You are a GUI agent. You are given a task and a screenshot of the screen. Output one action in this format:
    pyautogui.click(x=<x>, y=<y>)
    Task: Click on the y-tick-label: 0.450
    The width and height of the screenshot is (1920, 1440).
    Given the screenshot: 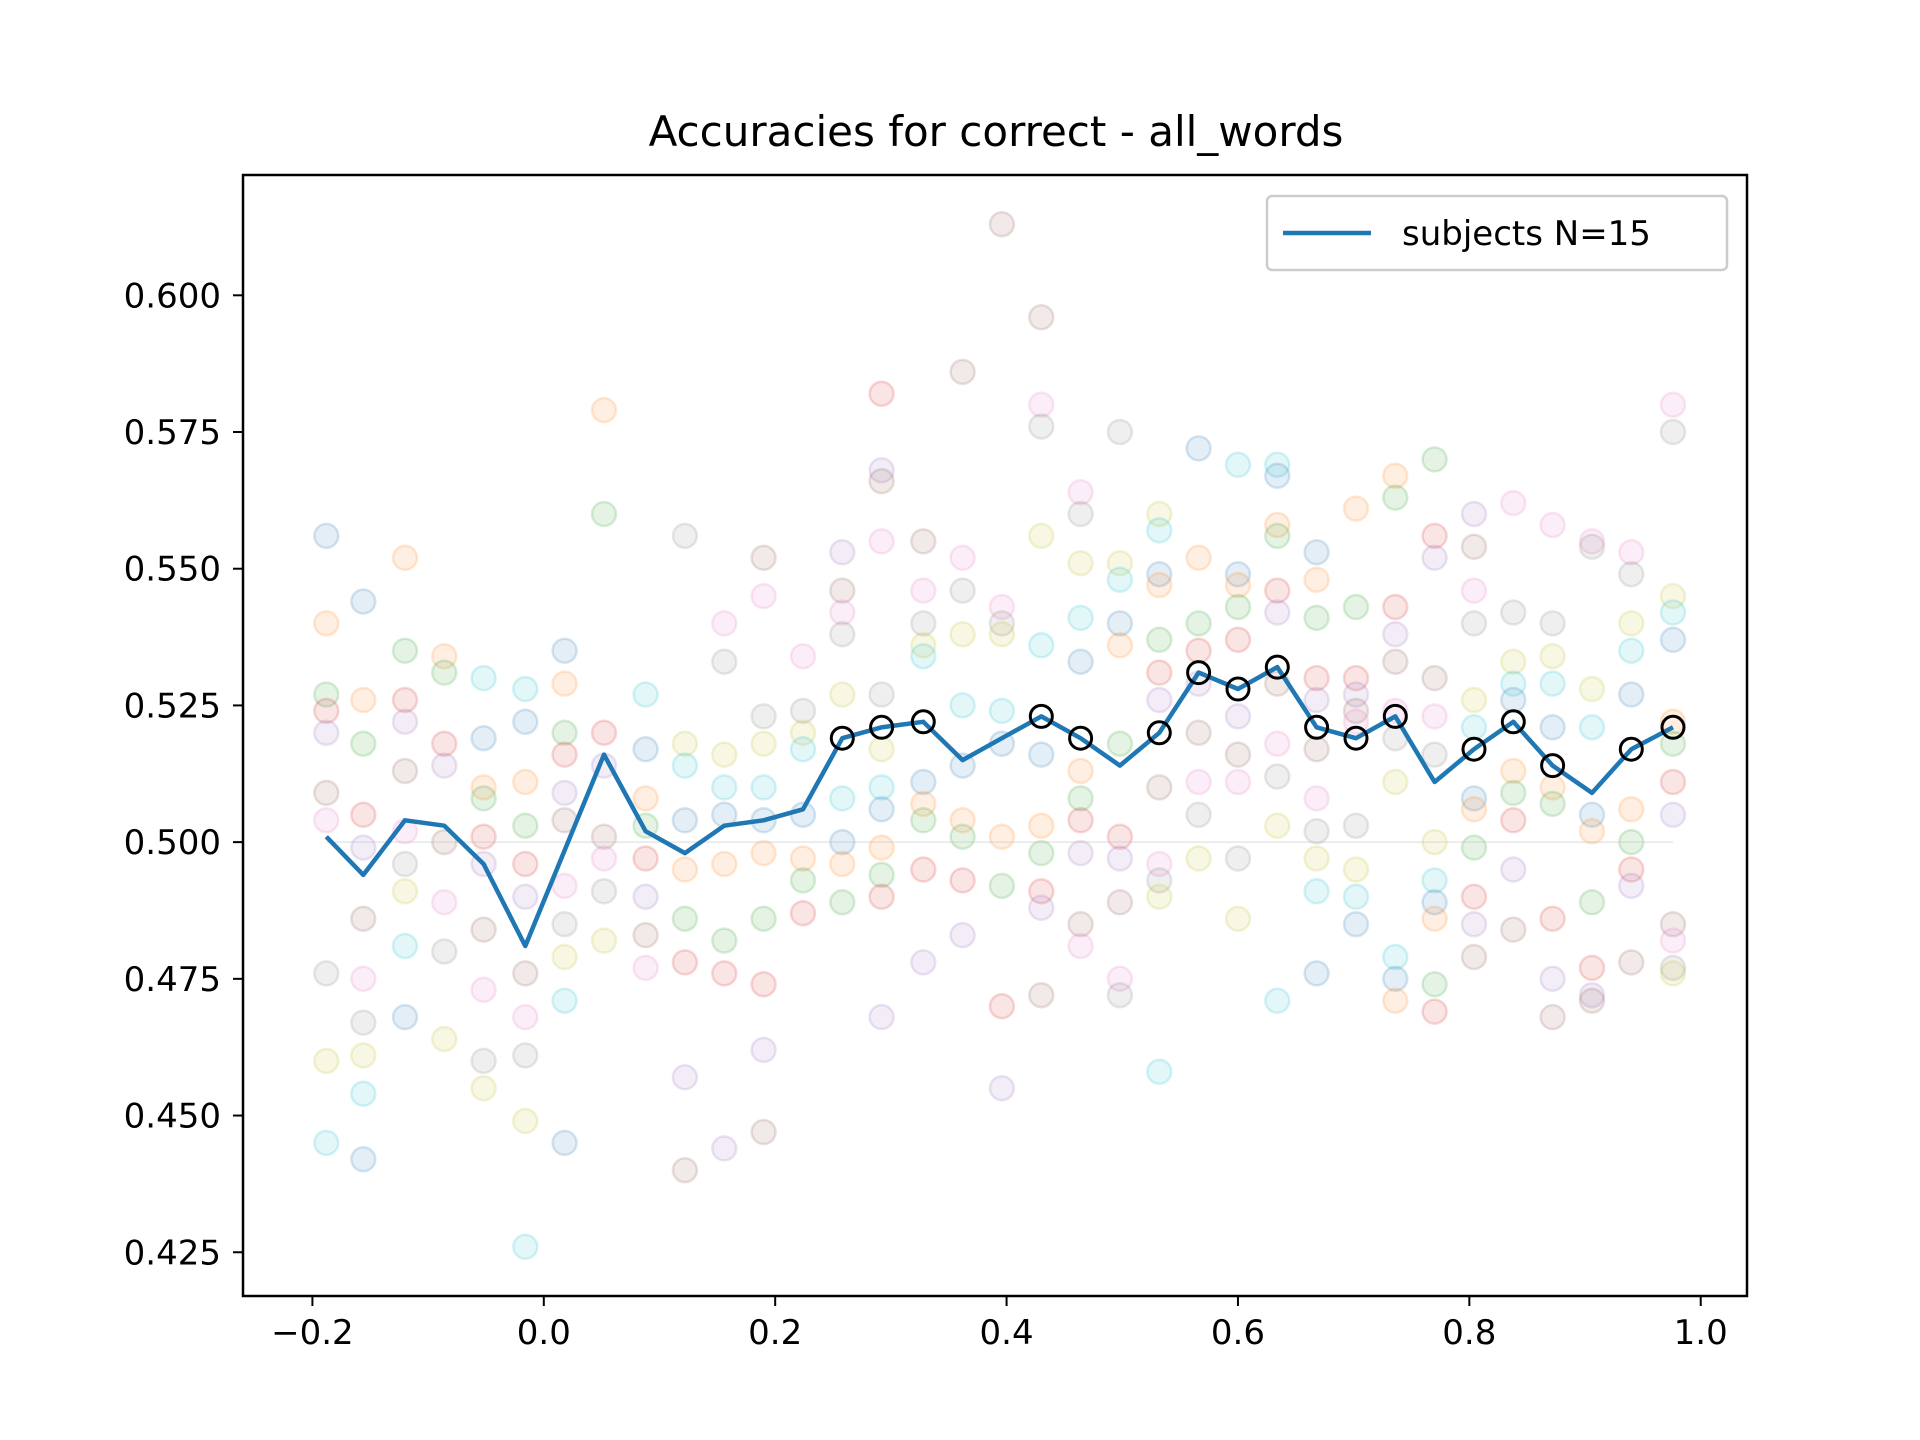 What is the action you would take?
    pyautogui.click(x=172, y=1117)
    